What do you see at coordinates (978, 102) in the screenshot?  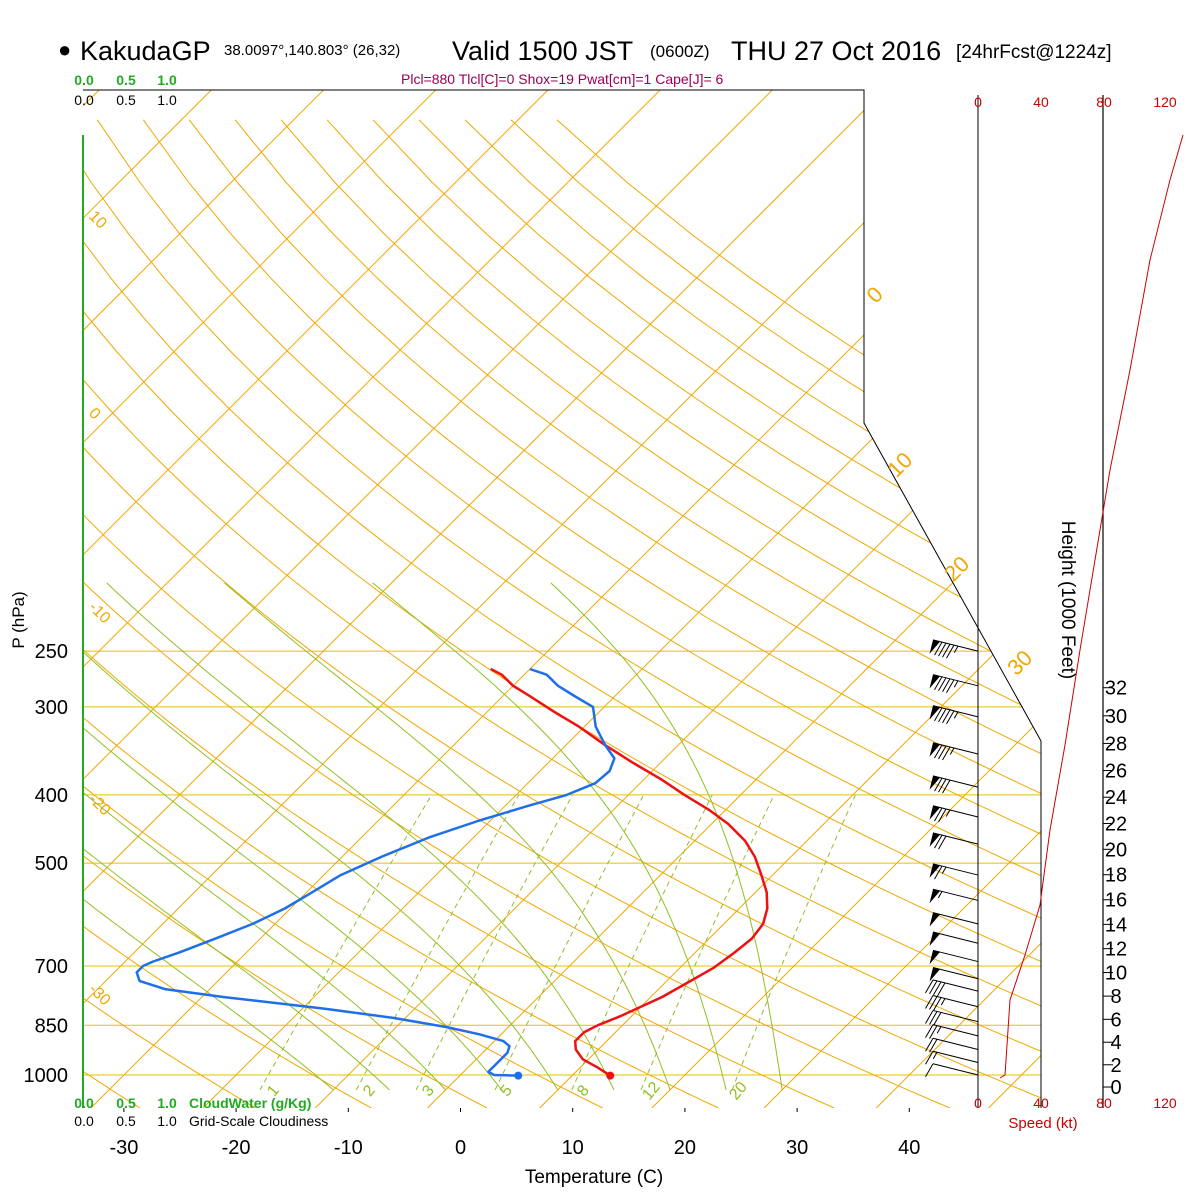 I see `speed-tick-top: 0` at bounding box center [978, 102].